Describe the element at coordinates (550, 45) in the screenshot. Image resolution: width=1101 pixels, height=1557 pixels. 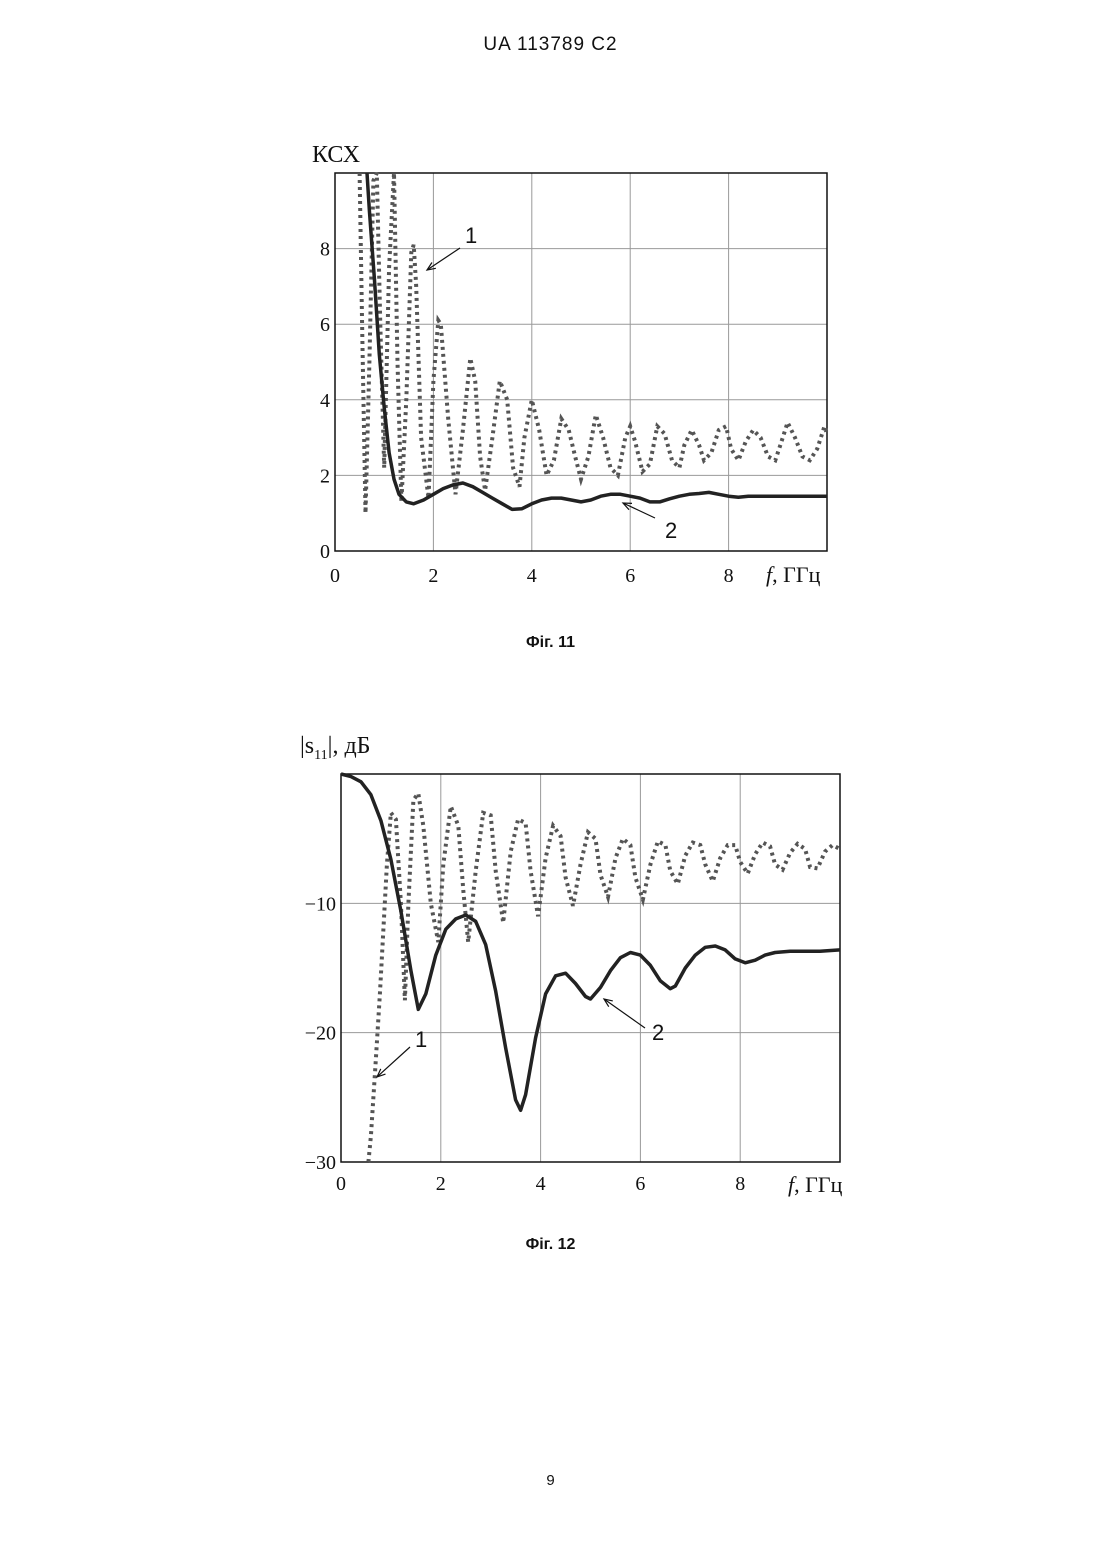
I see `patent-header: UA 113789 C2` at that location.